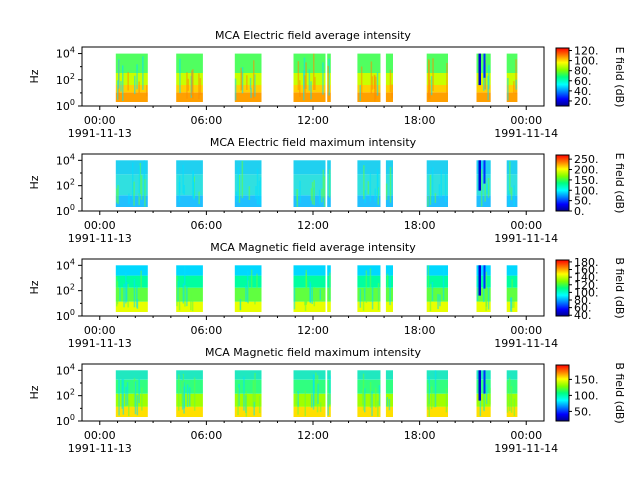 The width and height of the screenshot is (640, 480). What do you see at coordinates (579, 211) in the screenshot?
I see `colorbar-tick-label: 0.` at bounding box center [579, 211].